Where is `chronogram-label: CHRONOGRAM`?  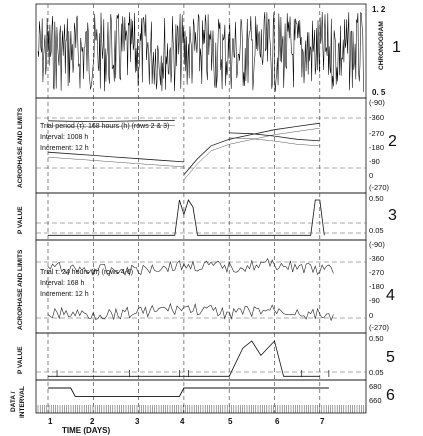
chronogram-label: CHRONOGRAM is located at coordinates (381, 45).